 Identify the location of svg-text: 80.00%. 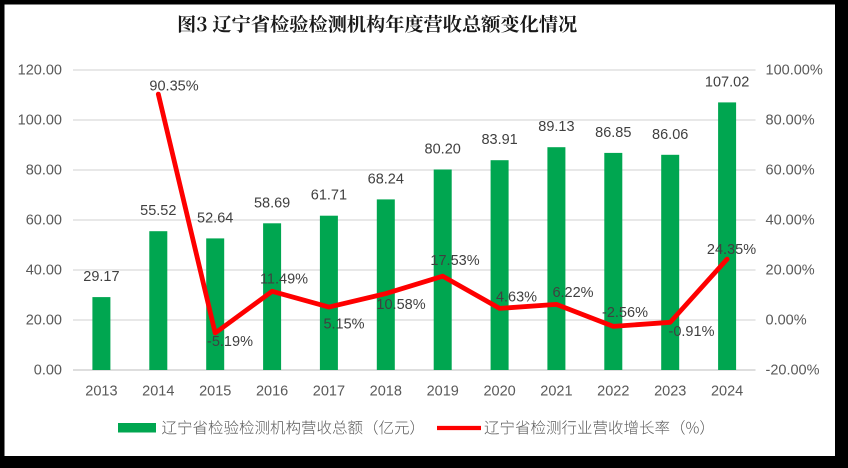
(790, 121).